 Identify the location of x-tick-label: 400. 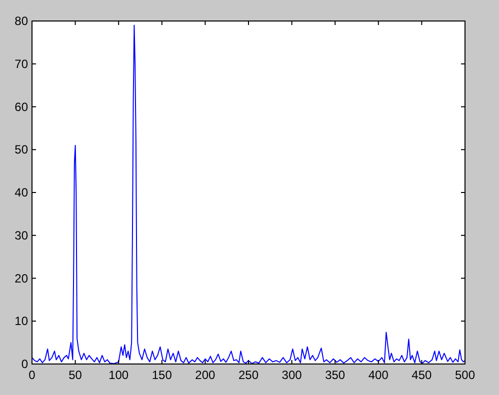
(378, 375).